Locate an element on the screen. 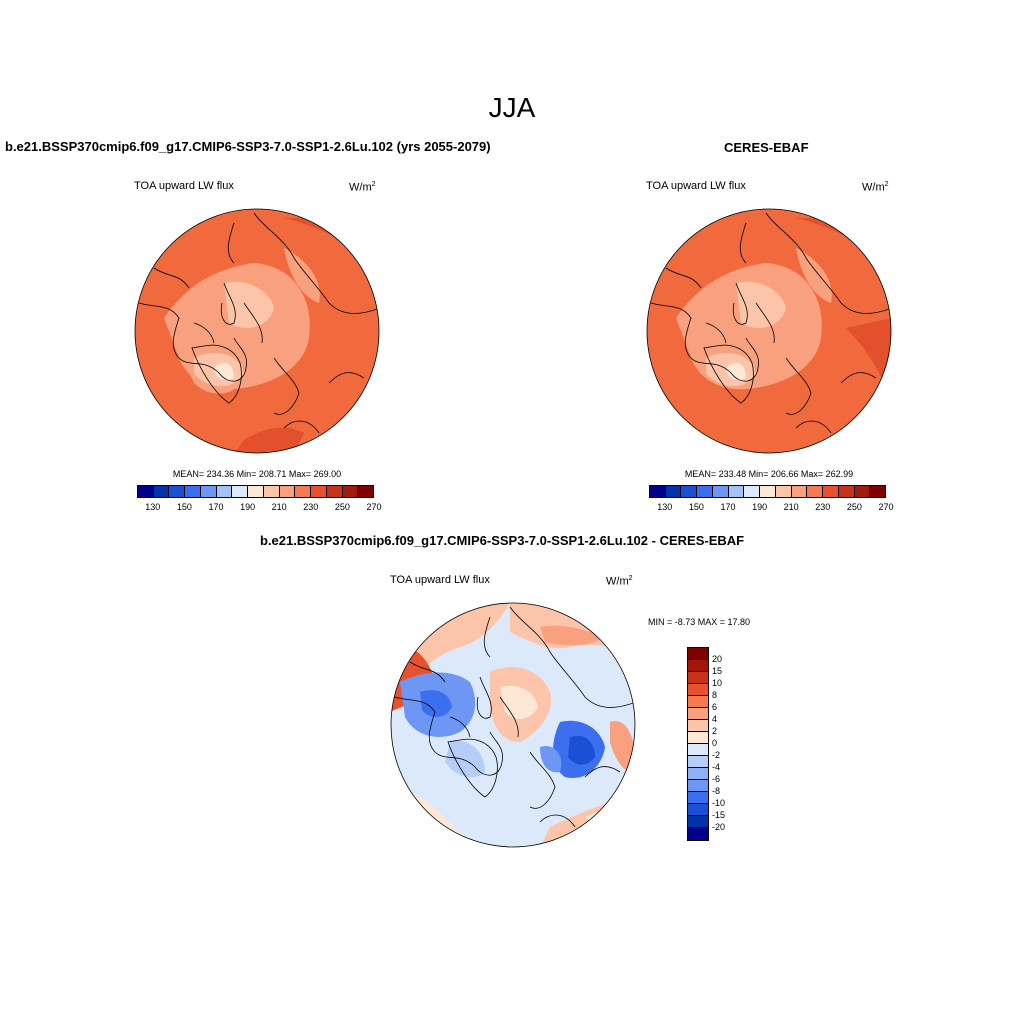 The height and width of the screenshot is (1024, 1024). colorbar-tick-label: 0 is located at coordinates (715, 743).